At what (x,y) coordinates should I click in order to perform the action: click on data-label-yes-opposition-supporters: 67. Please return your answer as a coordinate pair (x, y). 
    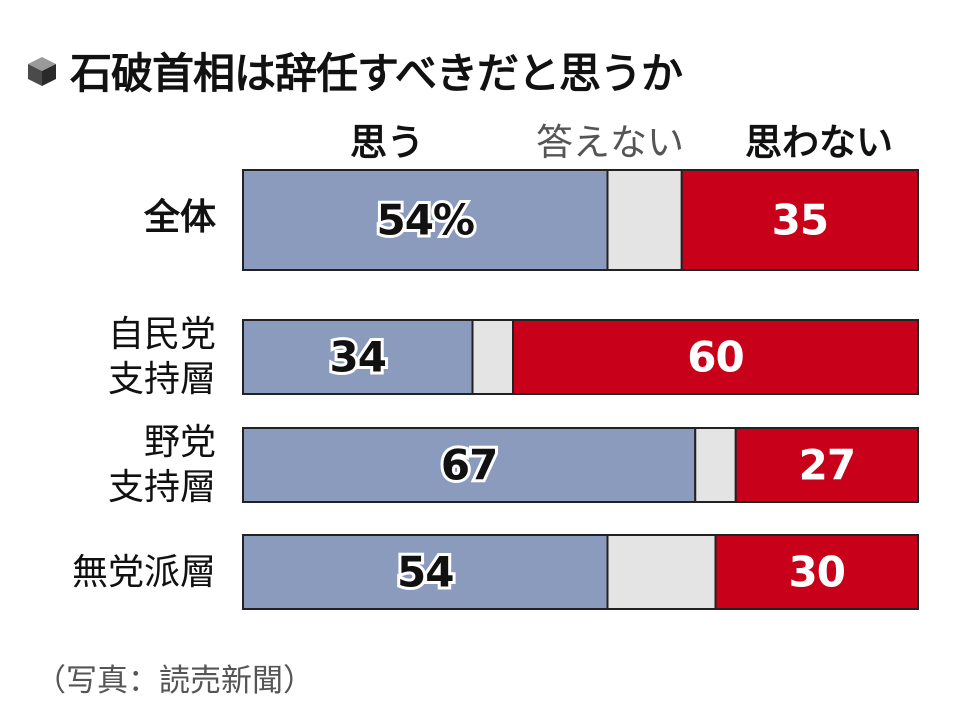
    Looking at the image, I should click on (469, 465).